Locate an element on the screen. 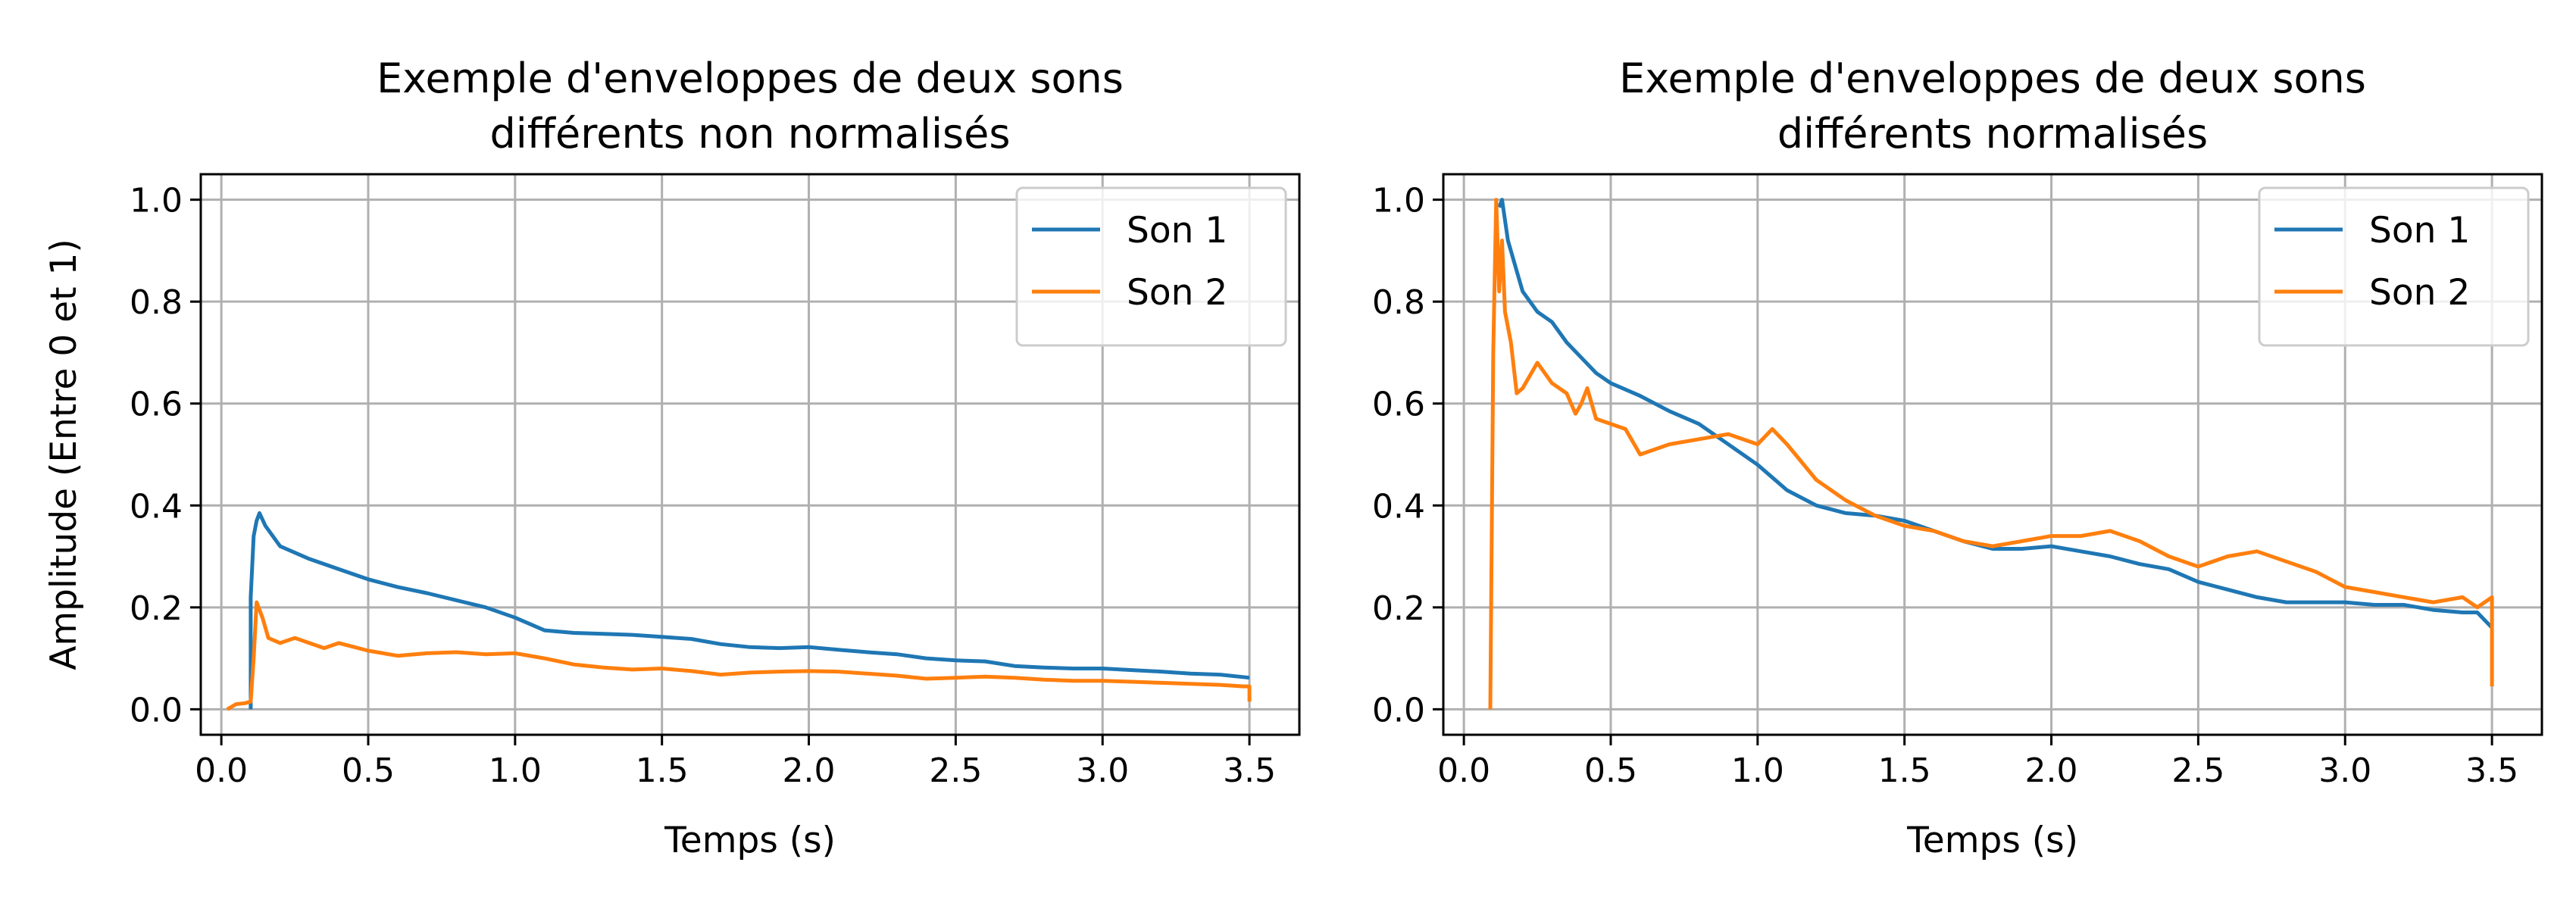  y-axis-label: Amplitude (Entre 0 et 1) is located at coordinates (64, 454).